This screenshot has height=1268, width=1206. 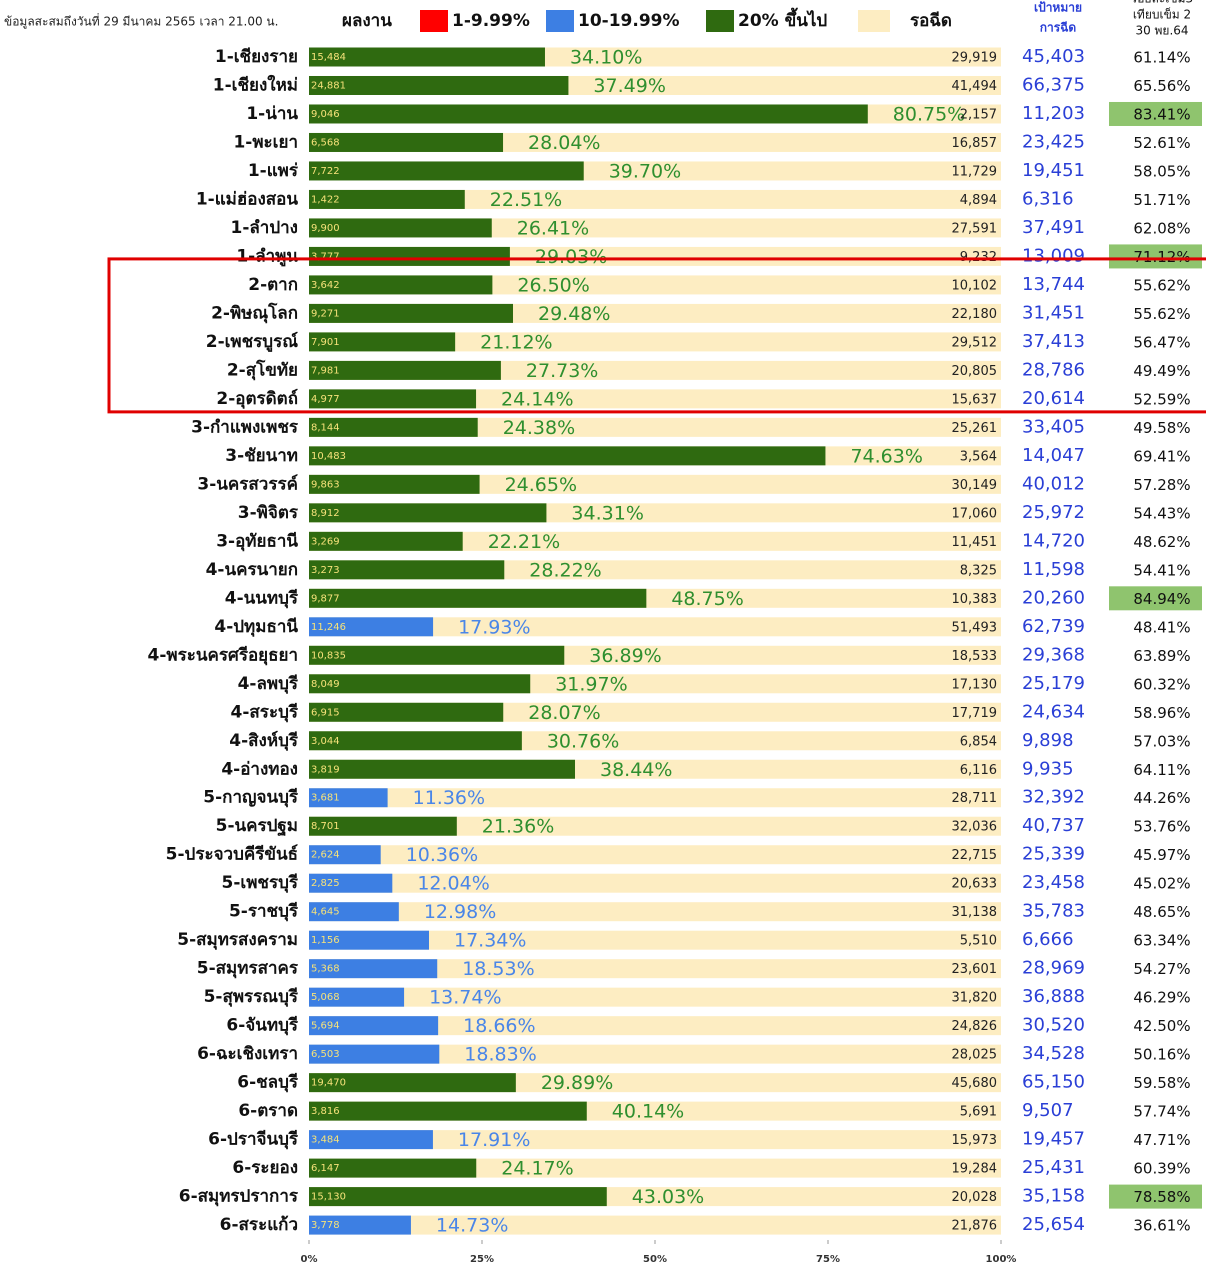 I want to click on category-label: 5-กาญจนบุรี, so click(x=251, y=797).